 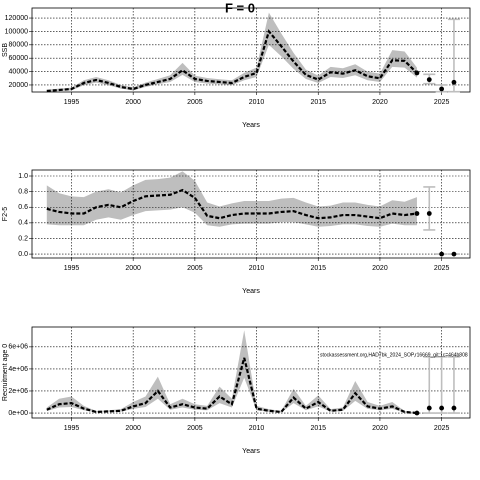 I want to click on y-tick-label: 80000, so click(x=19, y=45).